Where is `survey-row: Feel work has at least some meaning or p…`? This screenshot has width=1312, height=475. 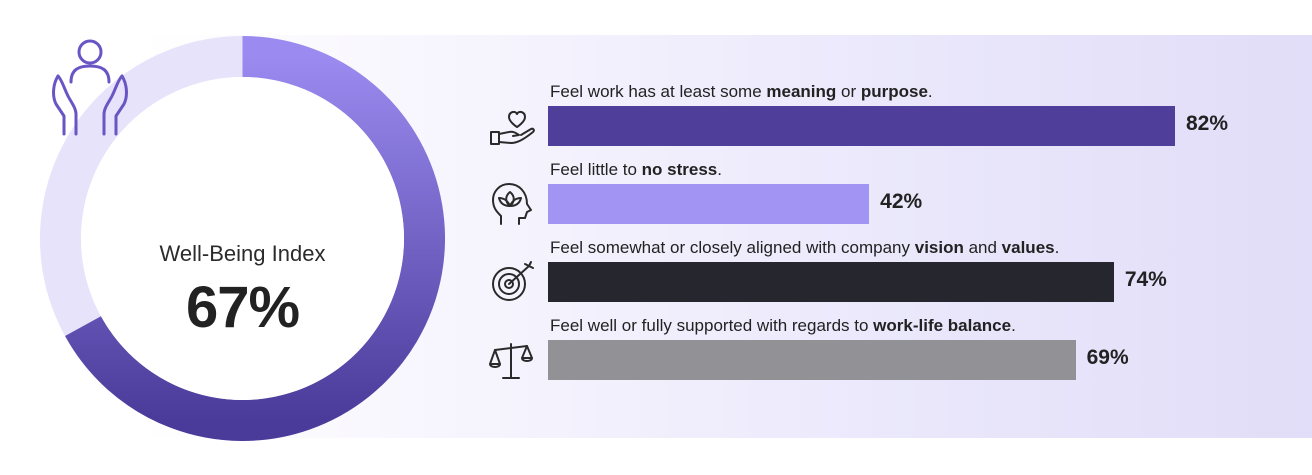 survey-row: Feel work has at least some meaning or p… is located at coordinates (656, 117).